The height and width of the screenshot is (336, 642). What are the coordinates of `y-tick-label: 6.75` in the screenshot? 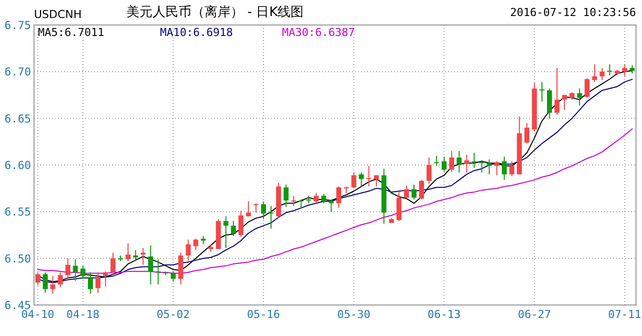 It's located at (17, 25).